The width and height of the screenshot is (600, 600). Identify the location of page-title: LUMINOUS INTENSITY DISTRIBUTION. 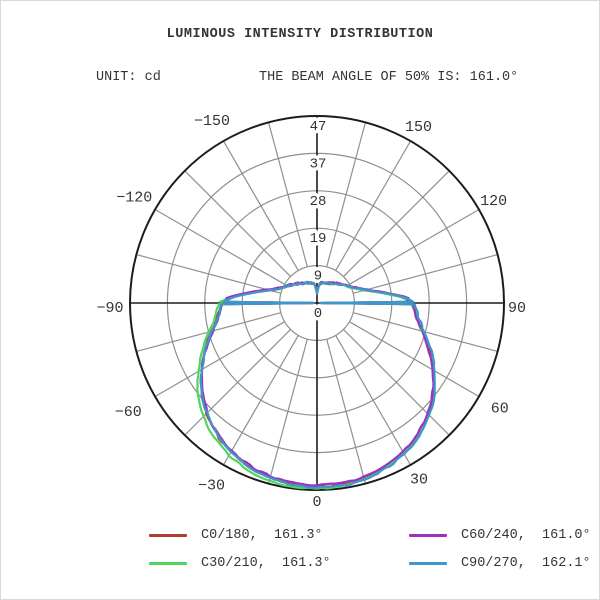
(300, 34).